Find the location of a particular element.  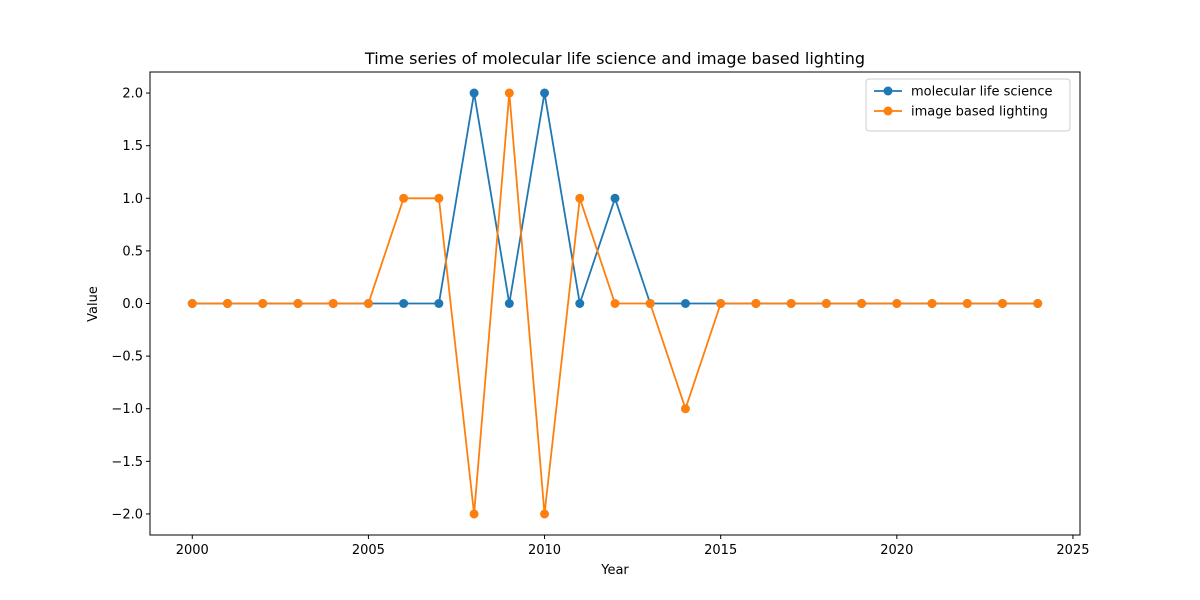

x-tick-label: 2000 is located at coordinates (192, 550).